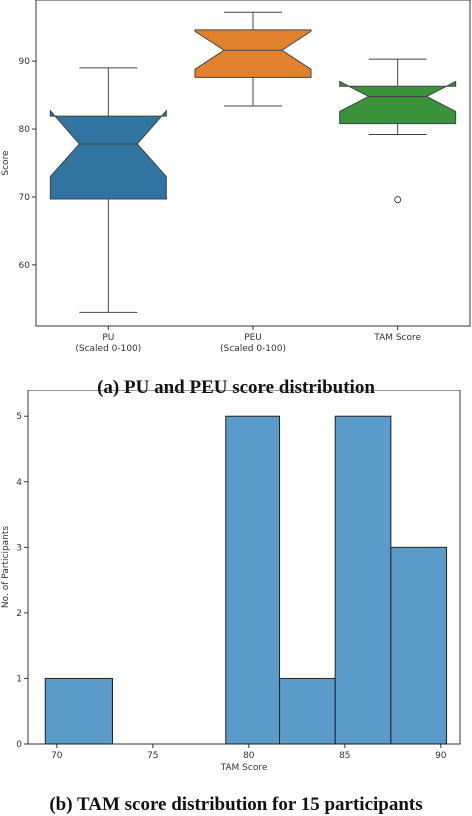 Image resolution: width=472 pixels, height=816 pixels. What do you see at coordinates (236, 387) in the screenshot?
I see `caption-a: (a) PU and PEU score distribution` at bounding box center [236, 387].